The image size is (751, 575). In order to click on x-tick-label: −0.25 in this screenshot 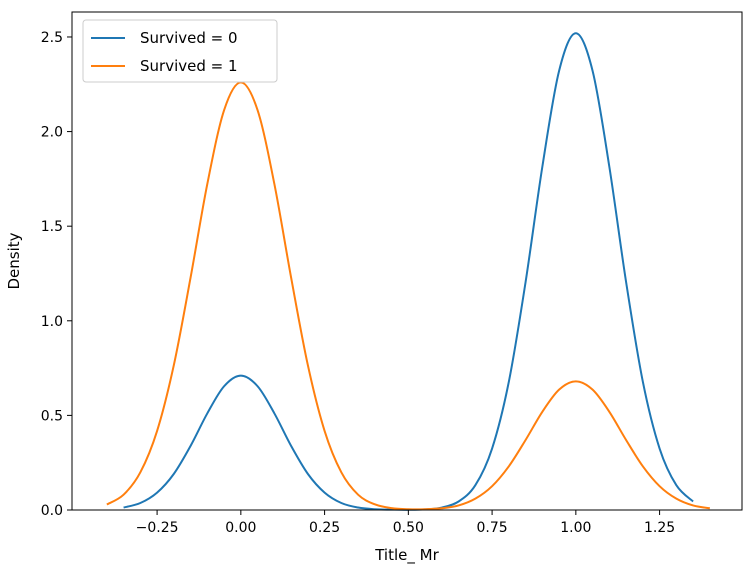, I will do `click(157, 528)`.